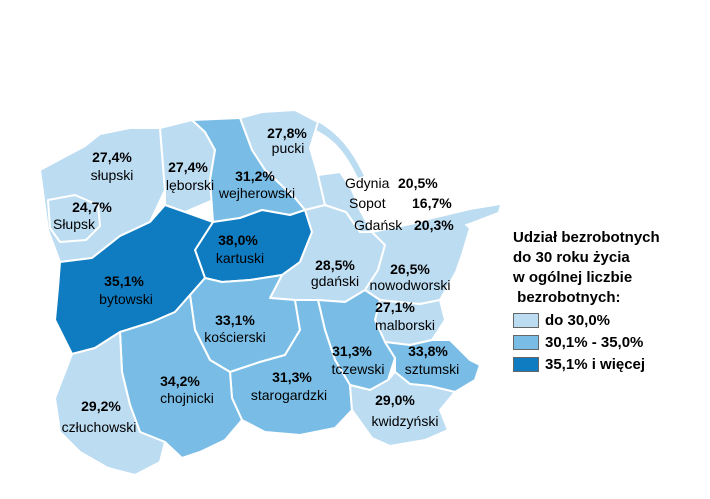 Image resolution: width=710 pixels, height=499 pixels. I want to click on city-name: Sopot, so click(367, 203).